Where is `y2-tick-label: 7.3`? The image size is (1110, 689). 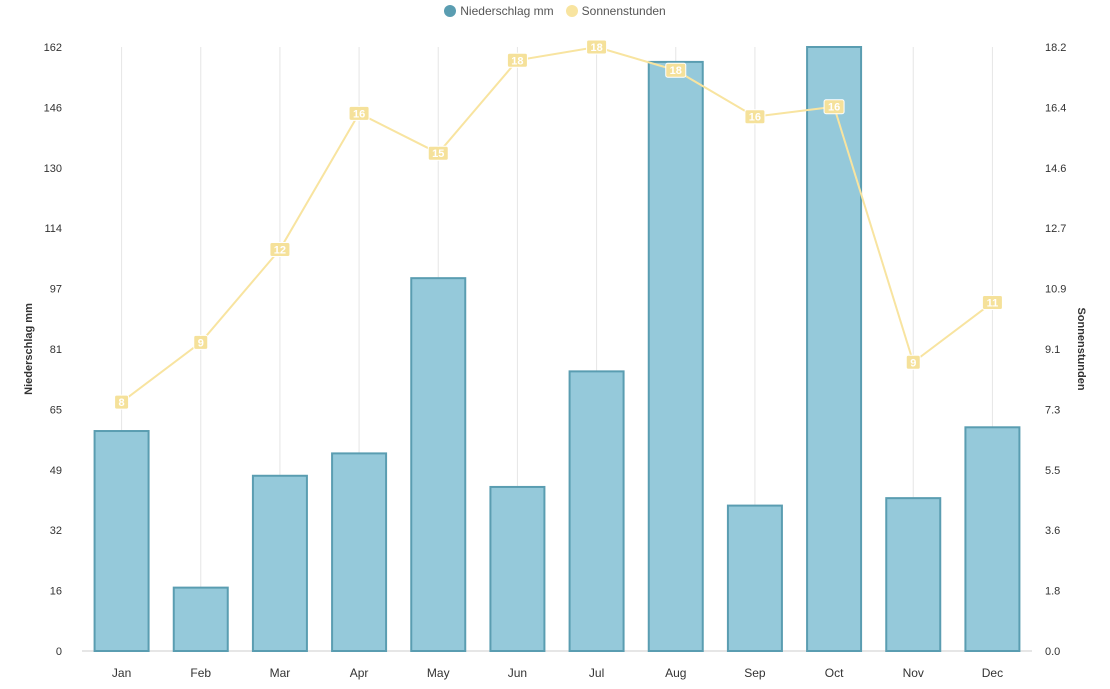 y2-tick-label: 7.3 is located at coordinates (1052, 410).